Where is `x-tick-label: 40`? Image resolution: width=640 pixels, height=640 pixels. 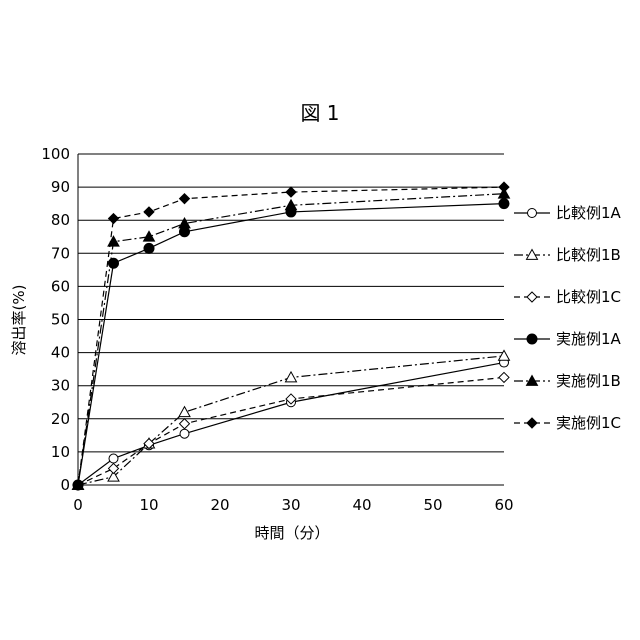
x-tick-label: 40 is located at coordinates (361, 505).